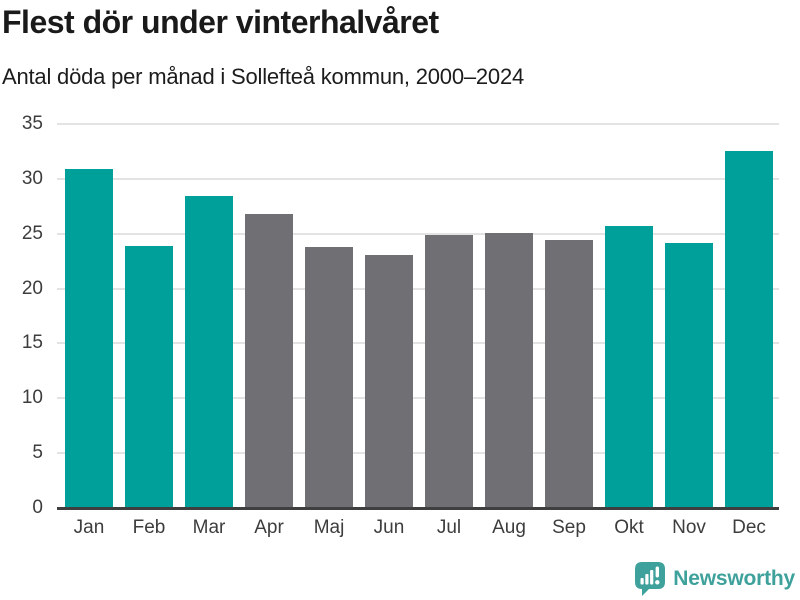  What do you see at coordinates (220, 22) in the screenshot?
I see `page-title: Flest dör under vinterhalvåret` at bounding box center [220, 22].